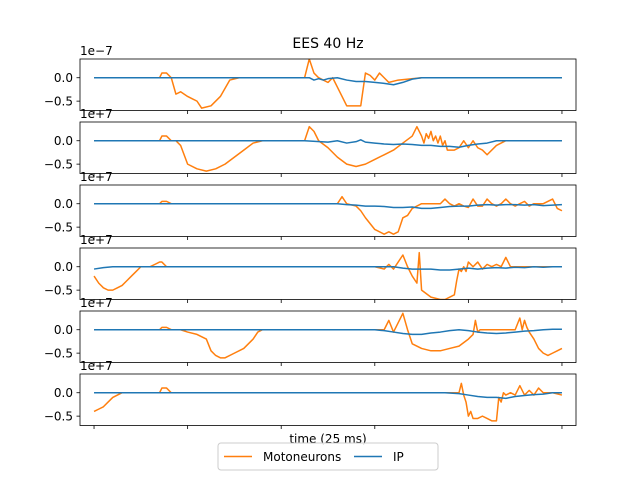 This screenshot has width=640, height=480. What do you see at coordinates (96, 303) in the screenshot?
I see `y-offset-label-5: 1e+7` at bounding box center [96, 303].